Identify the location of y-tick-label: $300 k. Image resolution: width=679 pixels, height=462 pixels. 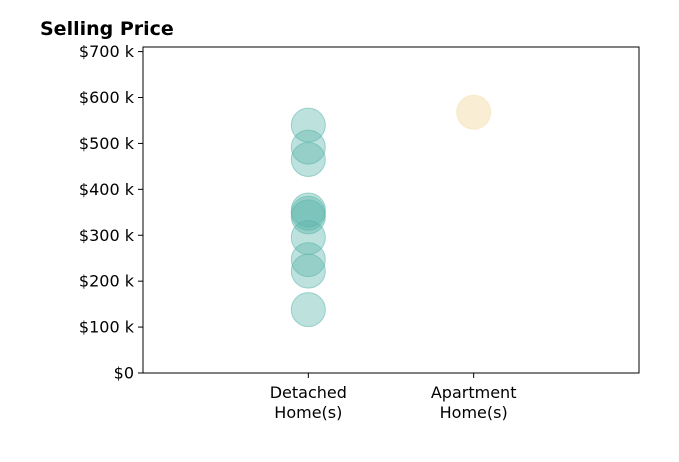
(107, 235).